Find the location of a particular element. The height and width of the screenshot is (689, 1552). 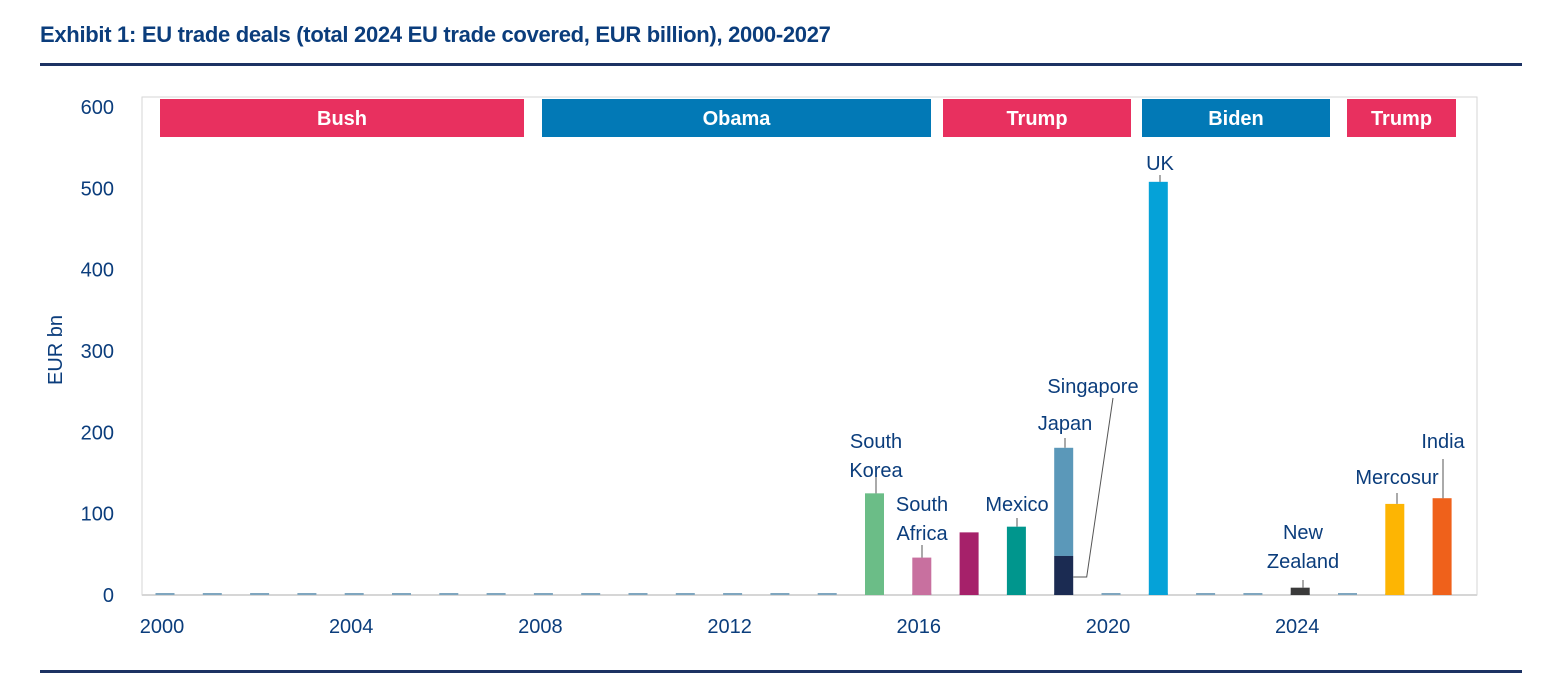

y-tick-label: 500 is located at coordinates (97, 189).